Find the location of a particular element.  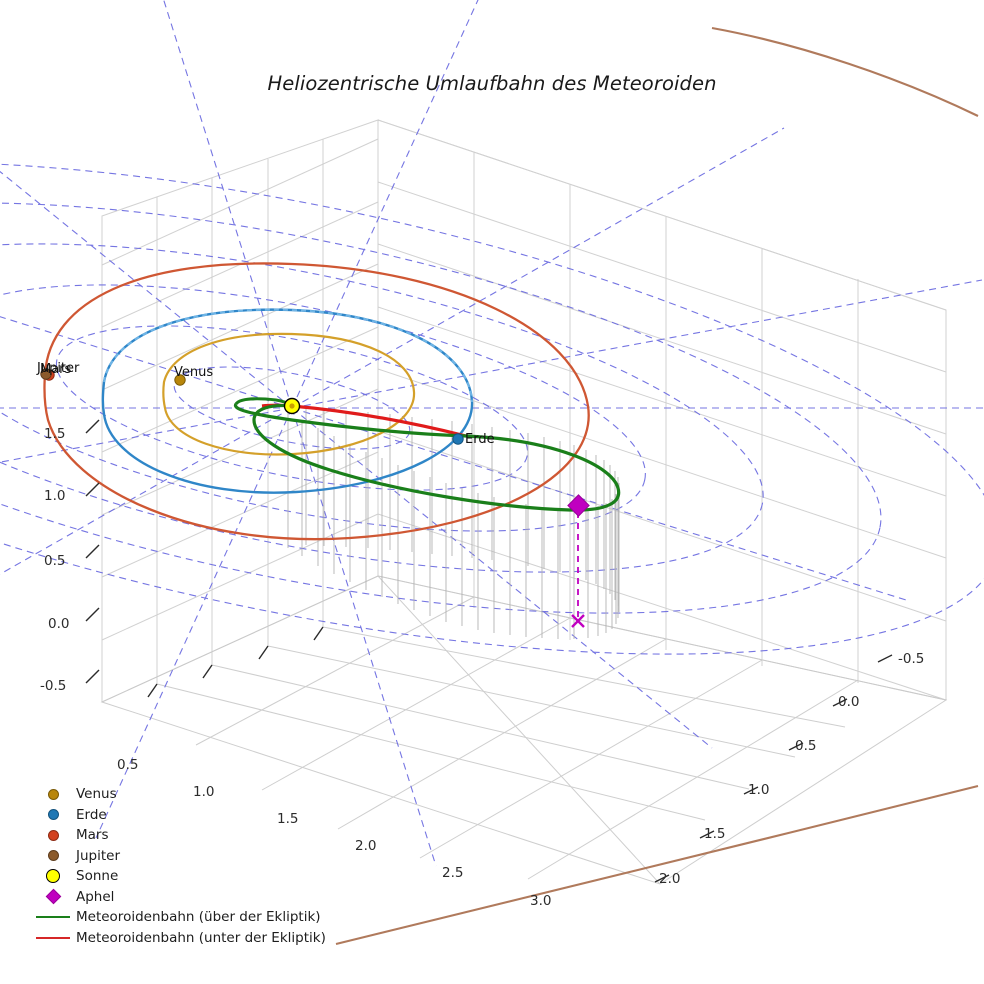

legend: Venus Erde Mars Jupiter Sonne is located at coordinates (195, 866).